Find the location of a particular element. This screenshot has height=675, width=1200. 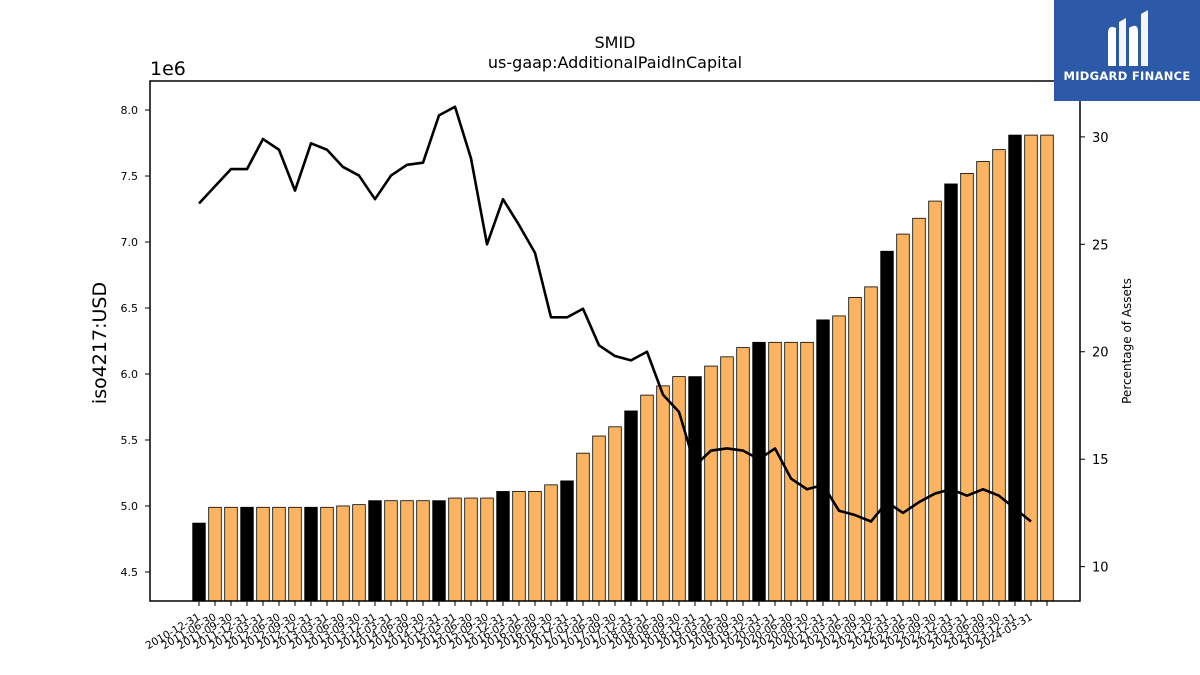

y-tick-label: 6.0 is located at coordinates (130, 374).